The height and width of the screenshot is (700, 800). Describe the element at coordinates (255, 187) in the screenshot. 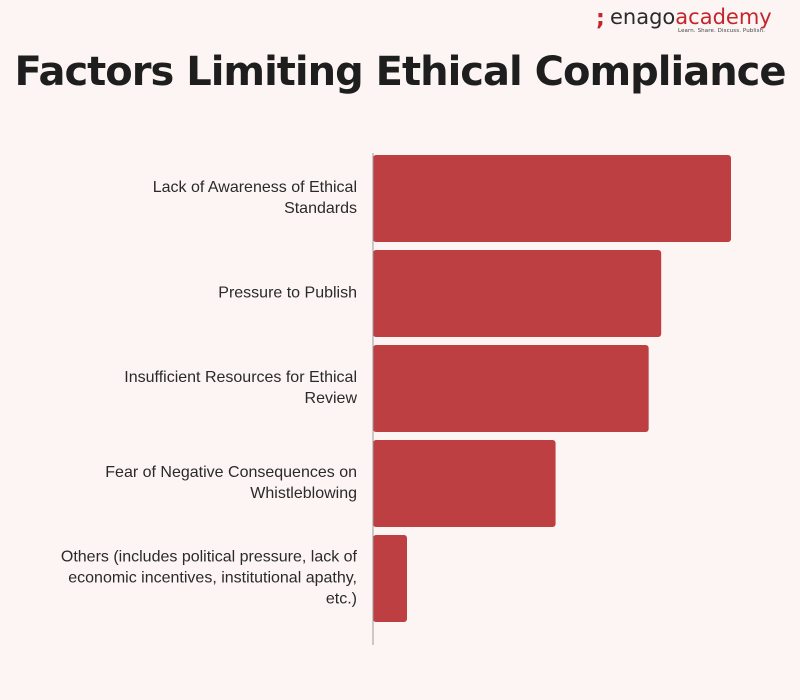

I see `category-label-1-line-1: Lack of Awareness of Ethical` at that location.